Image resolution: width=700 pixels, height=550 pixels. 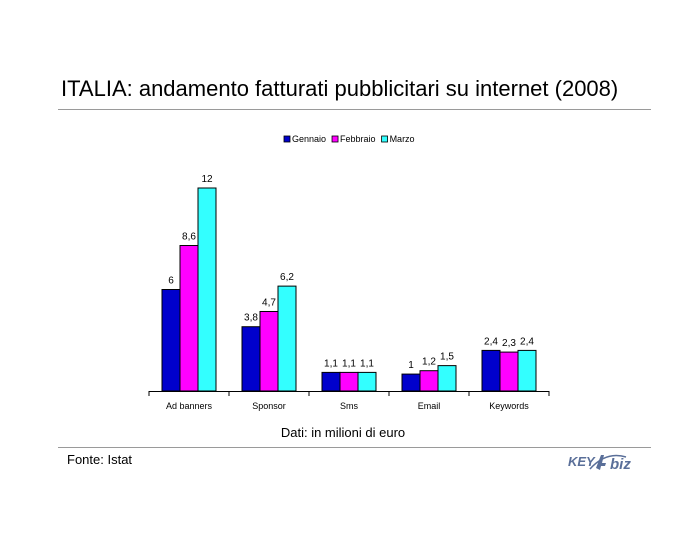 I want to click on legend-swatch-febbraio, so click(x=335, y=139).